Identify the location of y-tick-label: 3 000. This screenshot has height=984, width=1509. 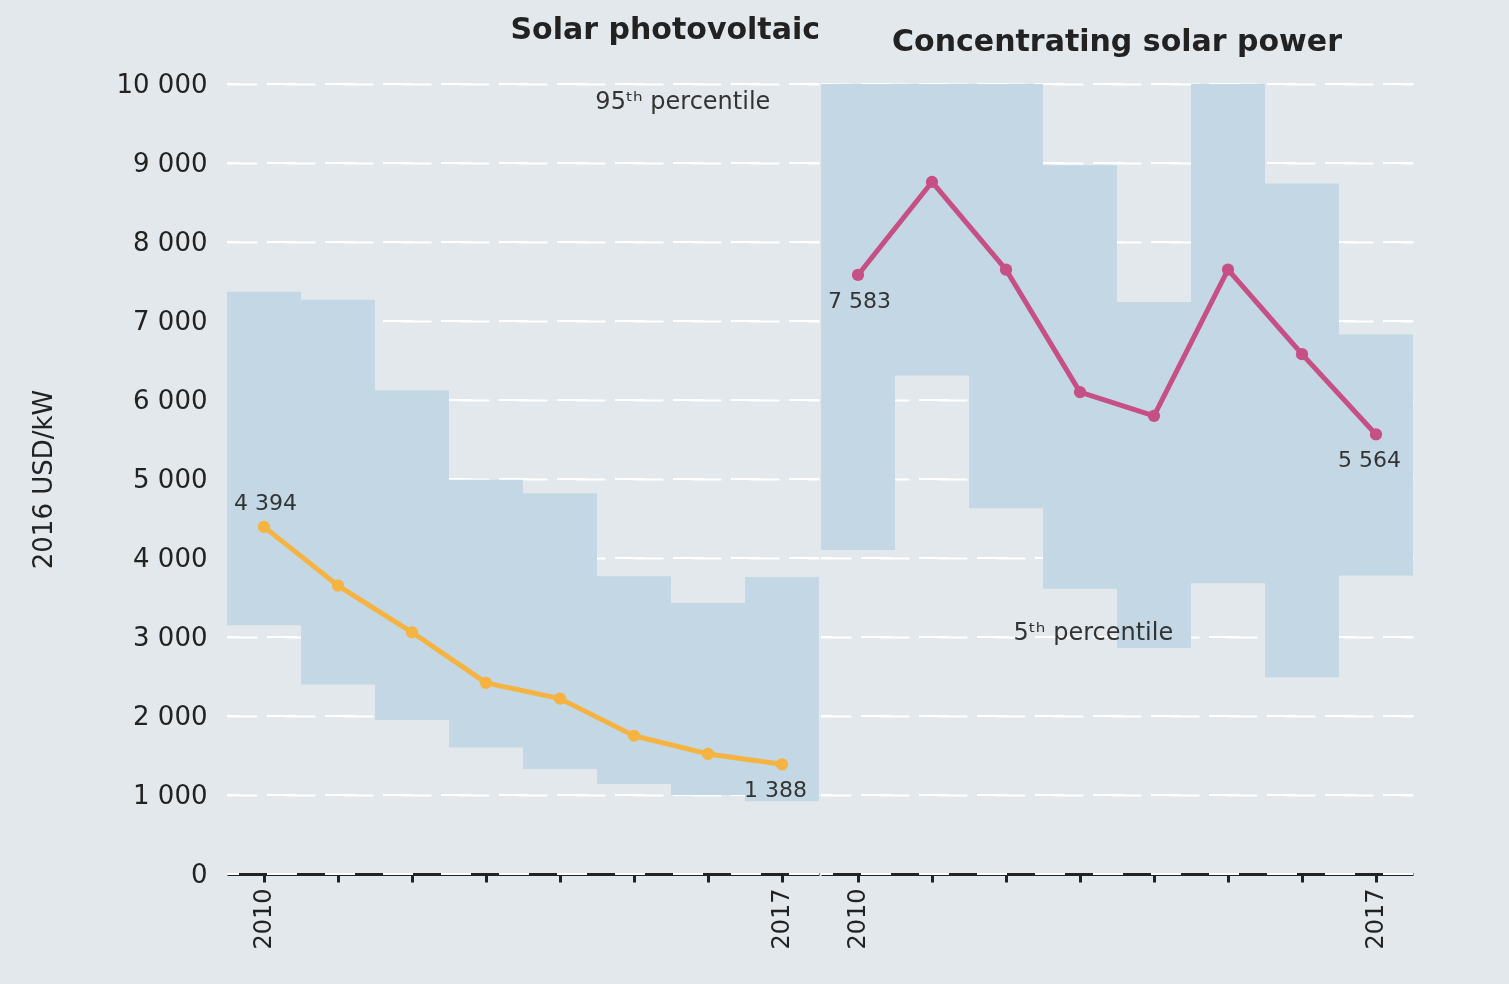
(170, 636).